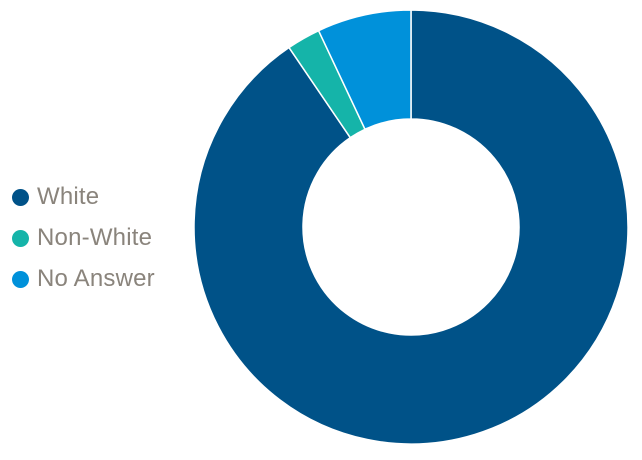  Describe the element at coordinates (95, 237) in the screenshot. I see `legend-label-non-white: Non-White` at that location.